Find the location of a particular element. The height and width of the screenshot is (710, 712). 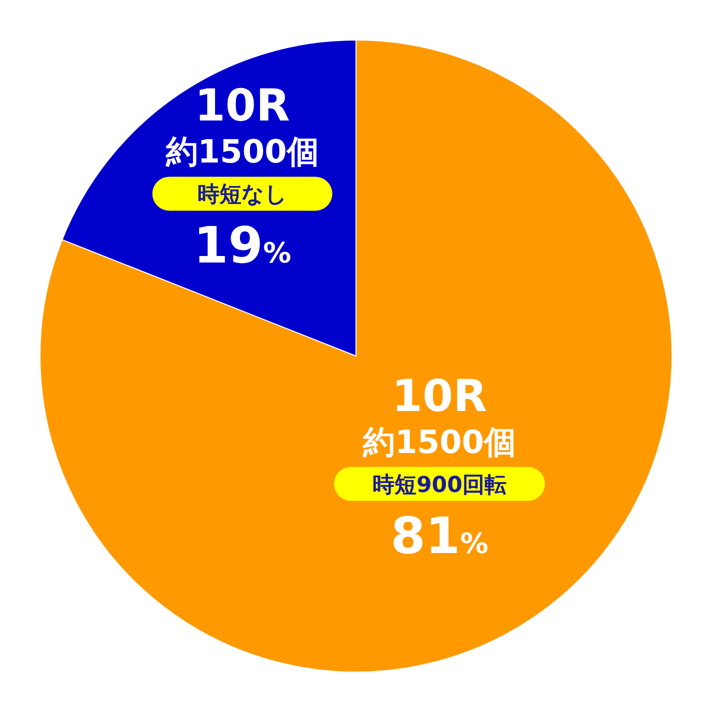

text: 時短900回転 is located at coordinates (439, 485).